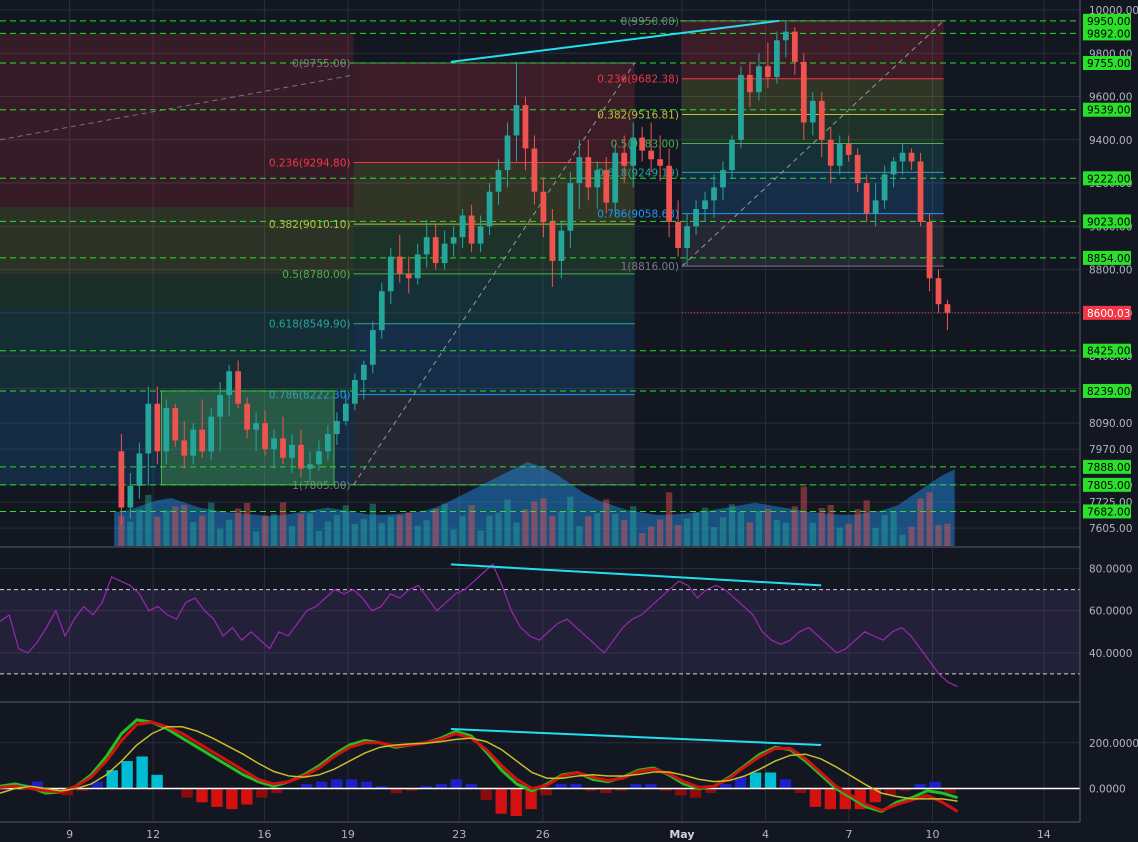 The width and height of the screenshot is (1138, 842). I want to click on rsi-pane, so click(540, 625).